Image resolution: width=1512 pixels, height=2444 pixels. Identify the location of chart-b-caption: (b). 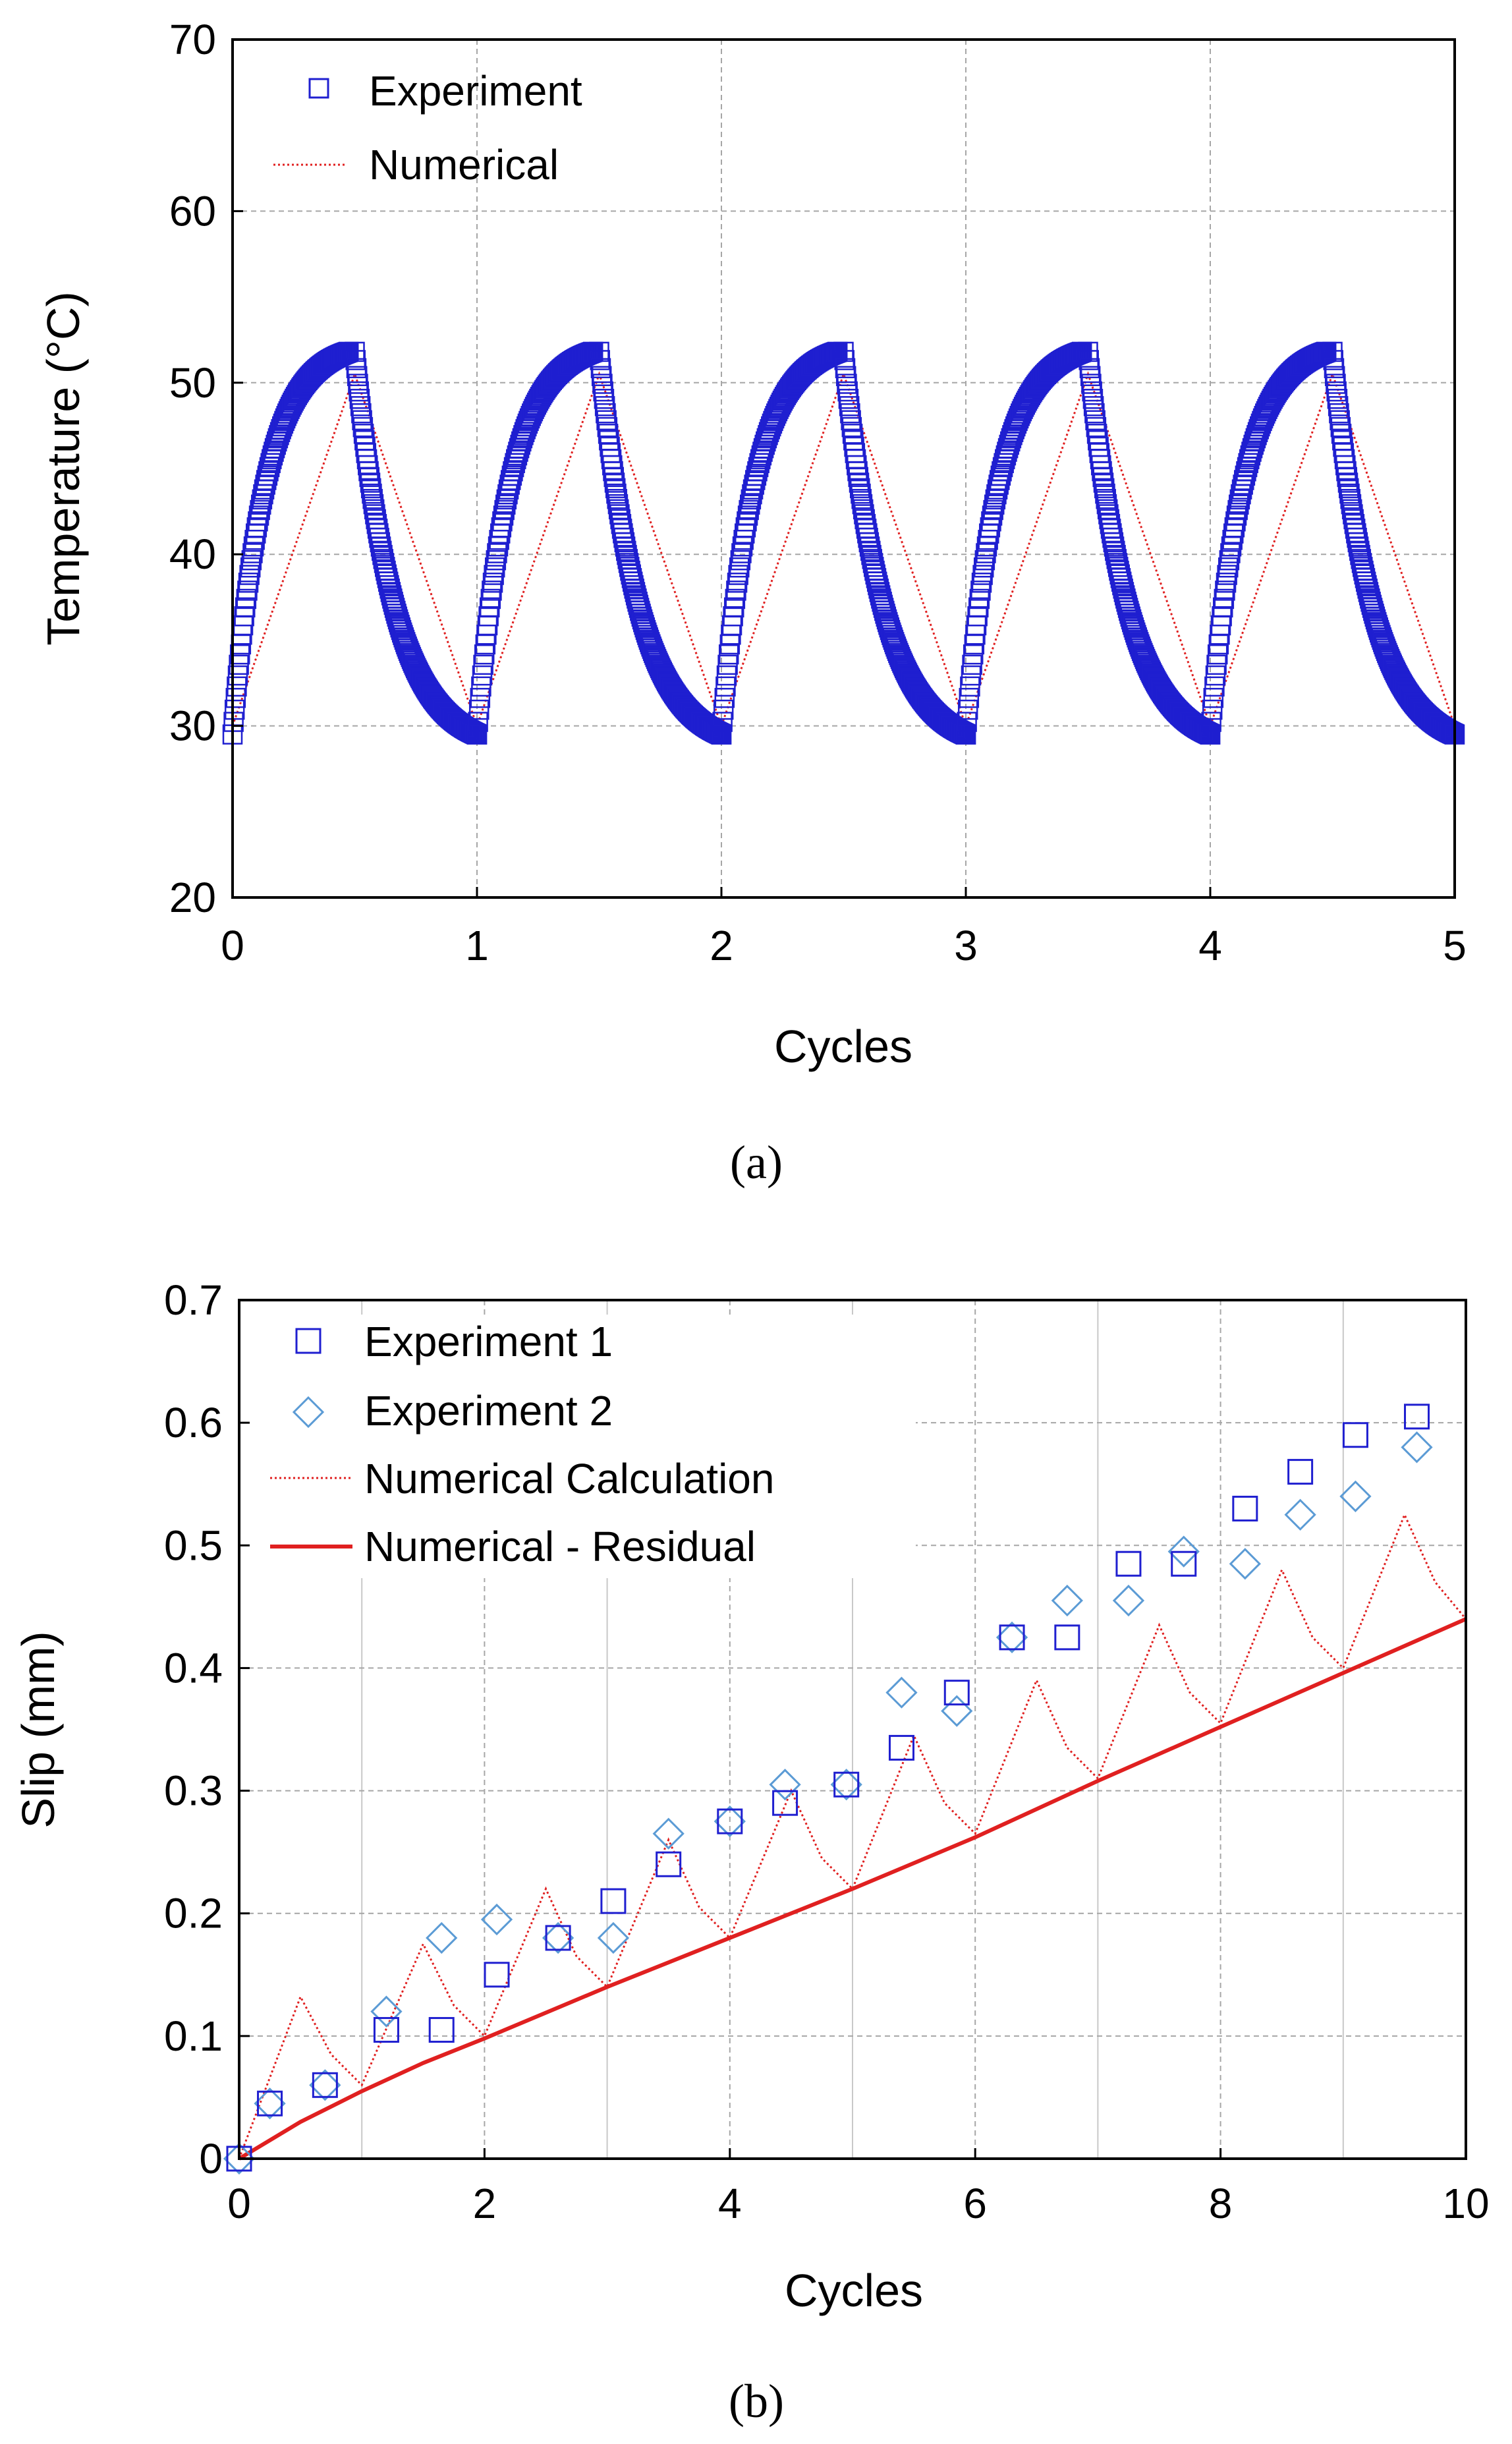
(756, 2401).